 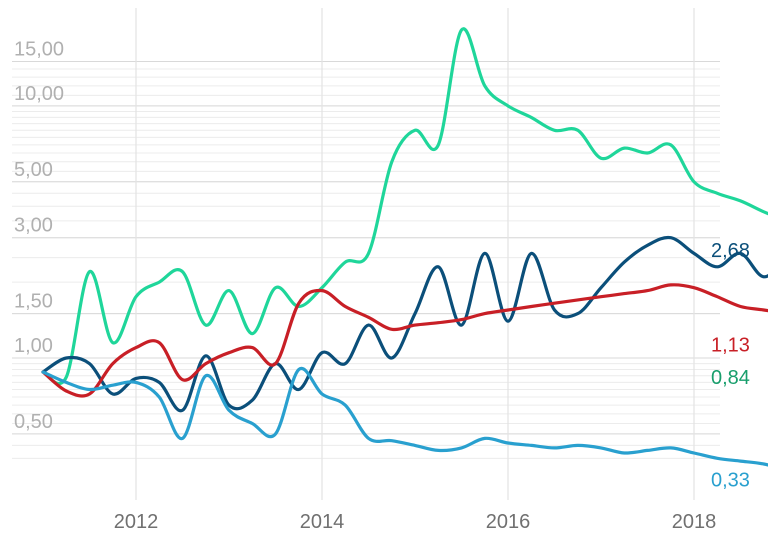 What do you see at coordinates (730, 480) in the screenshot?
I see `series-end-label-4: 0,33` at bounding box center [730, 480].